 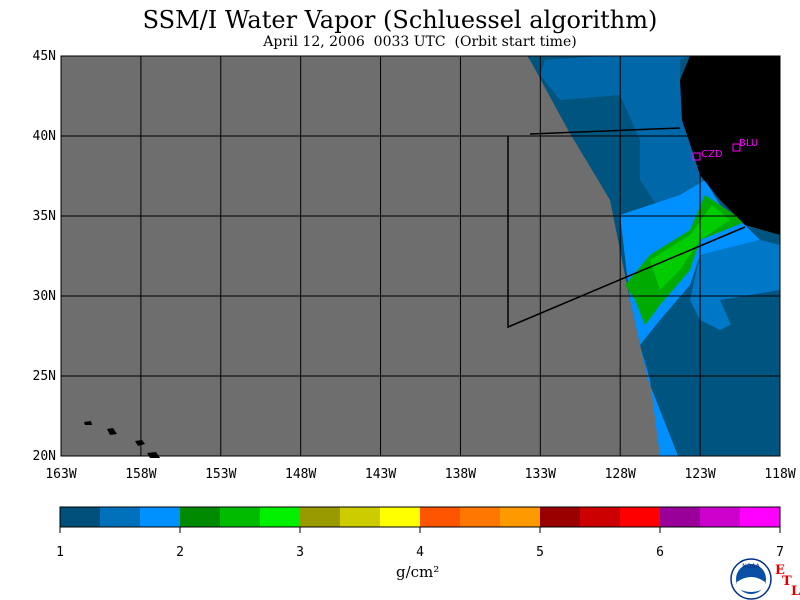 What do you see at coordinates (540, 552) in the screenshot?
I see `colorbar-tick-label: 5` at bounding box center [540, 552].